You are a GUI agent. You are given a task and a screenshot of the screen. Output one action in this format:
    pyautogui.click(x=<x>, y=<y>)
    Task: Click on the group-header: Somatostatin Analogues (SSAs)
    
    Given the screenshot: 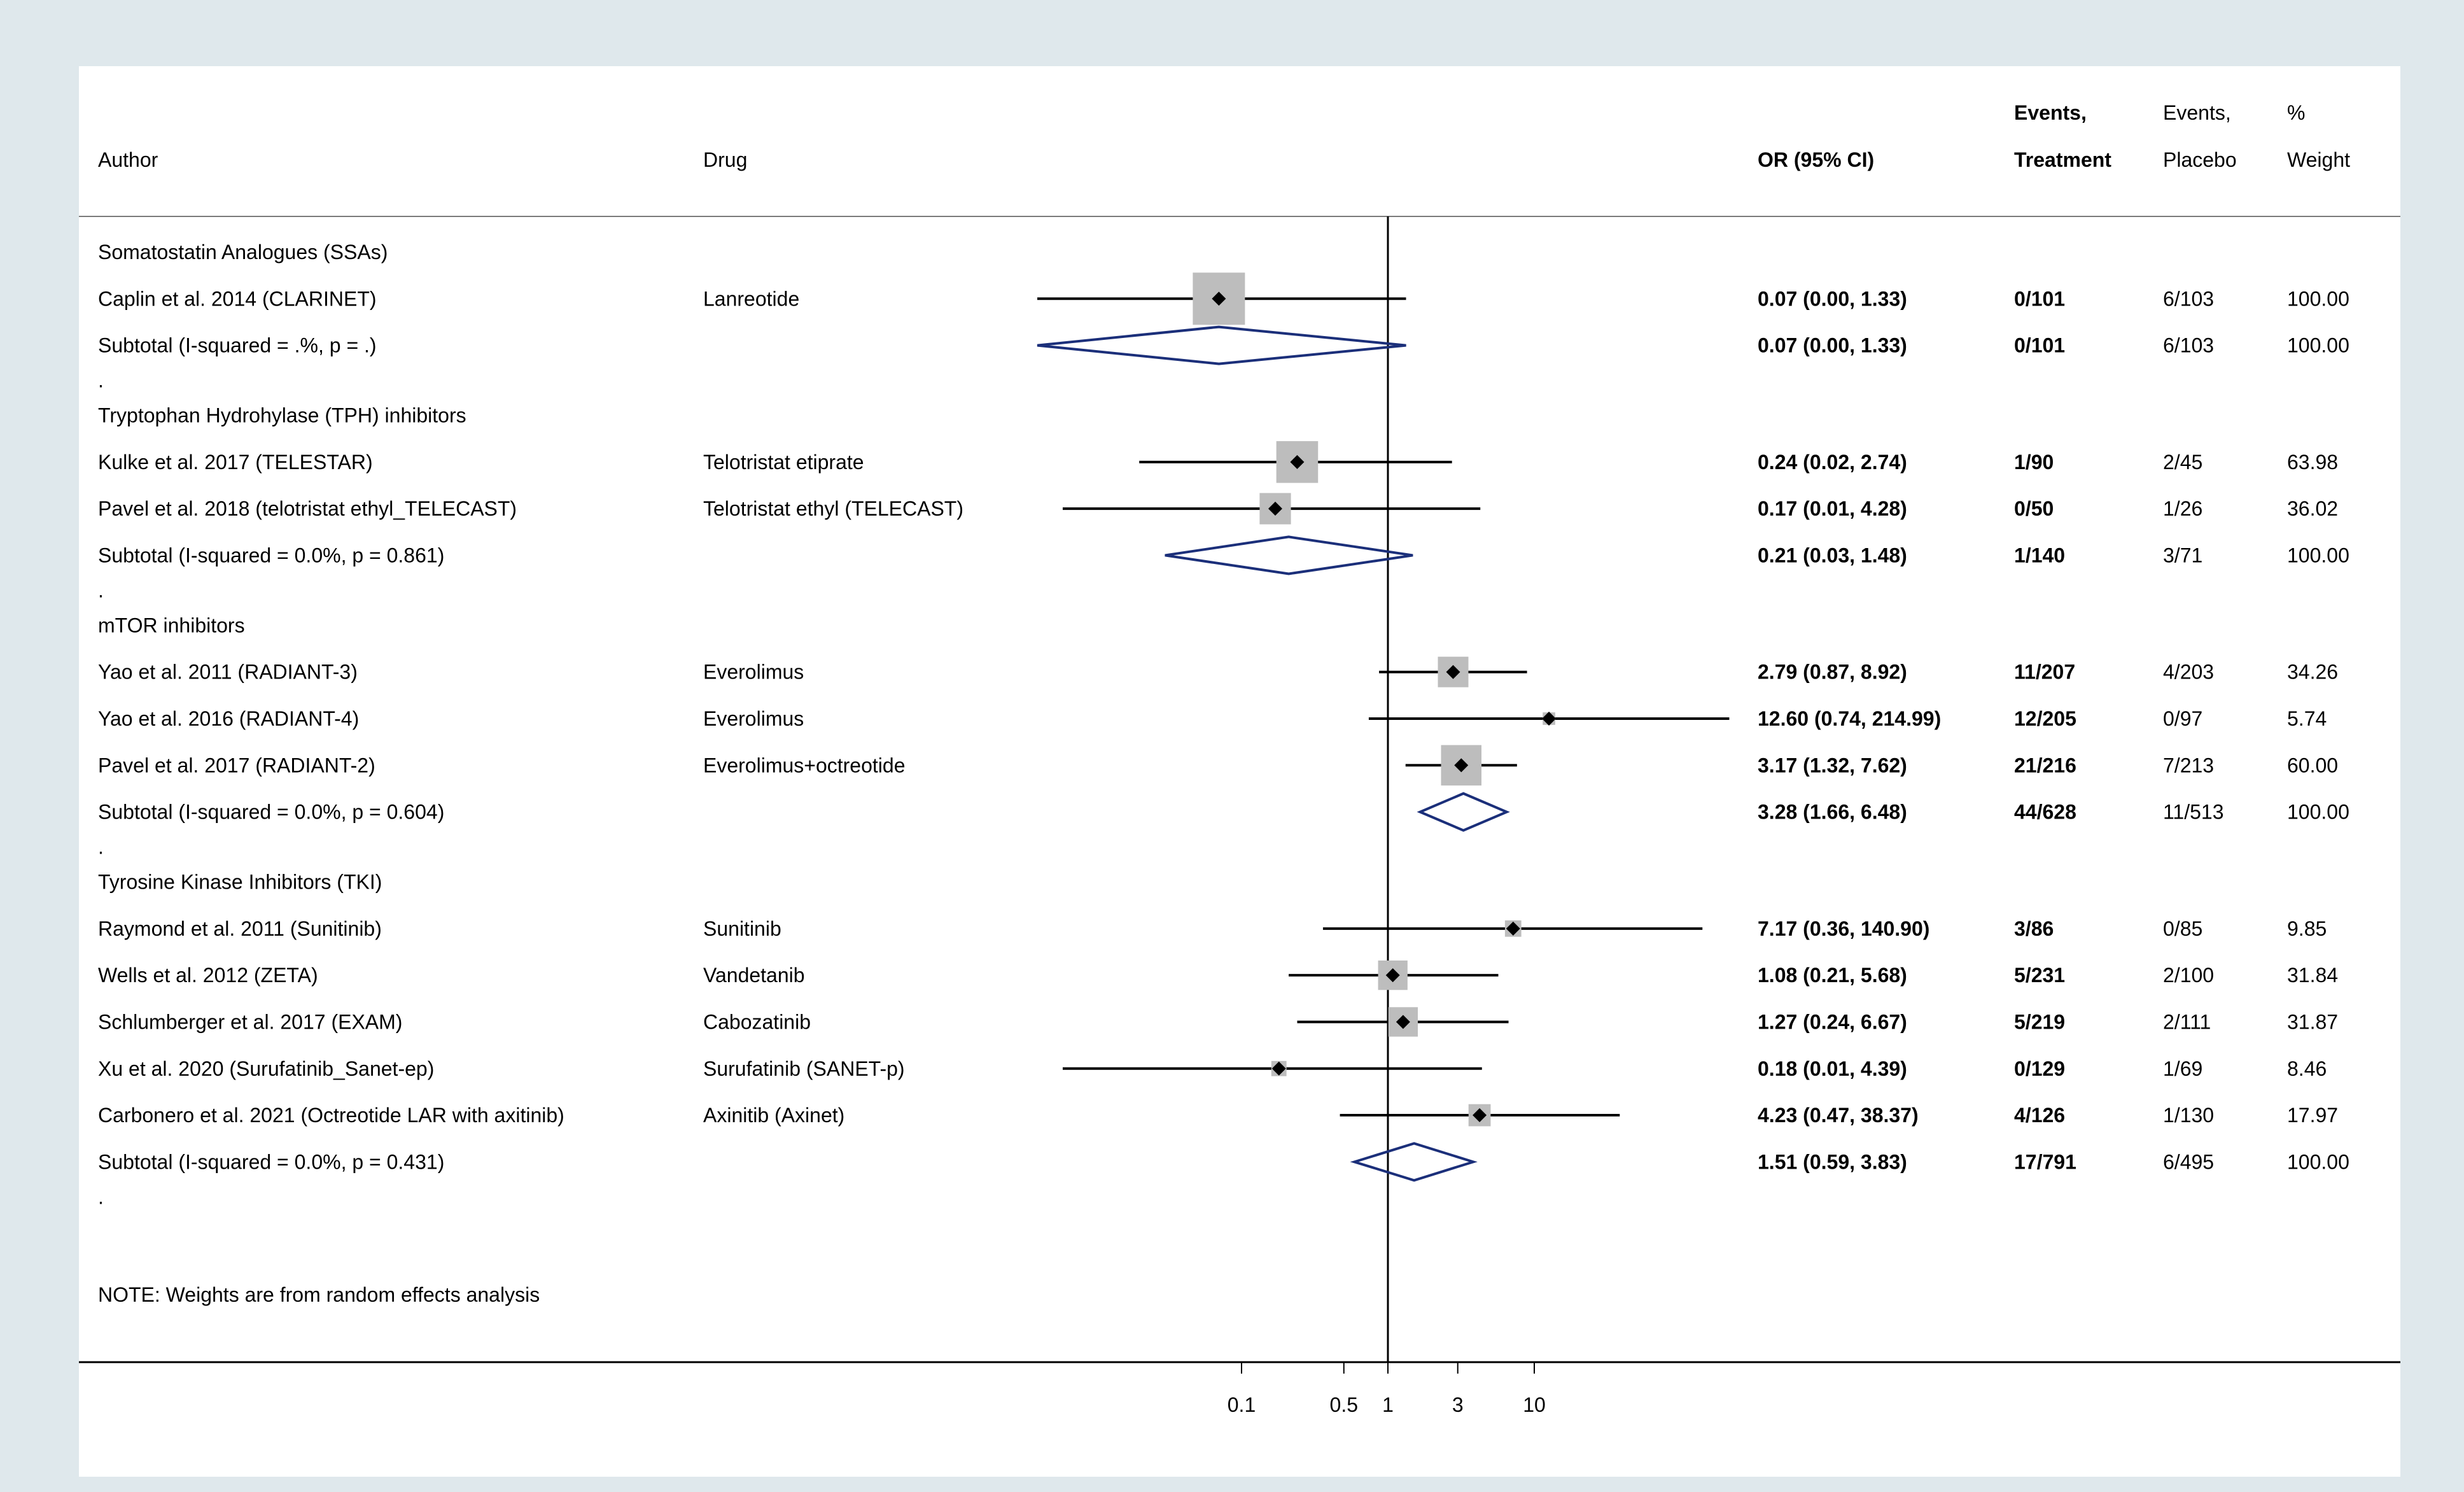 What is the action you would take?
    pyautogui.click(x=243, y=252)
    